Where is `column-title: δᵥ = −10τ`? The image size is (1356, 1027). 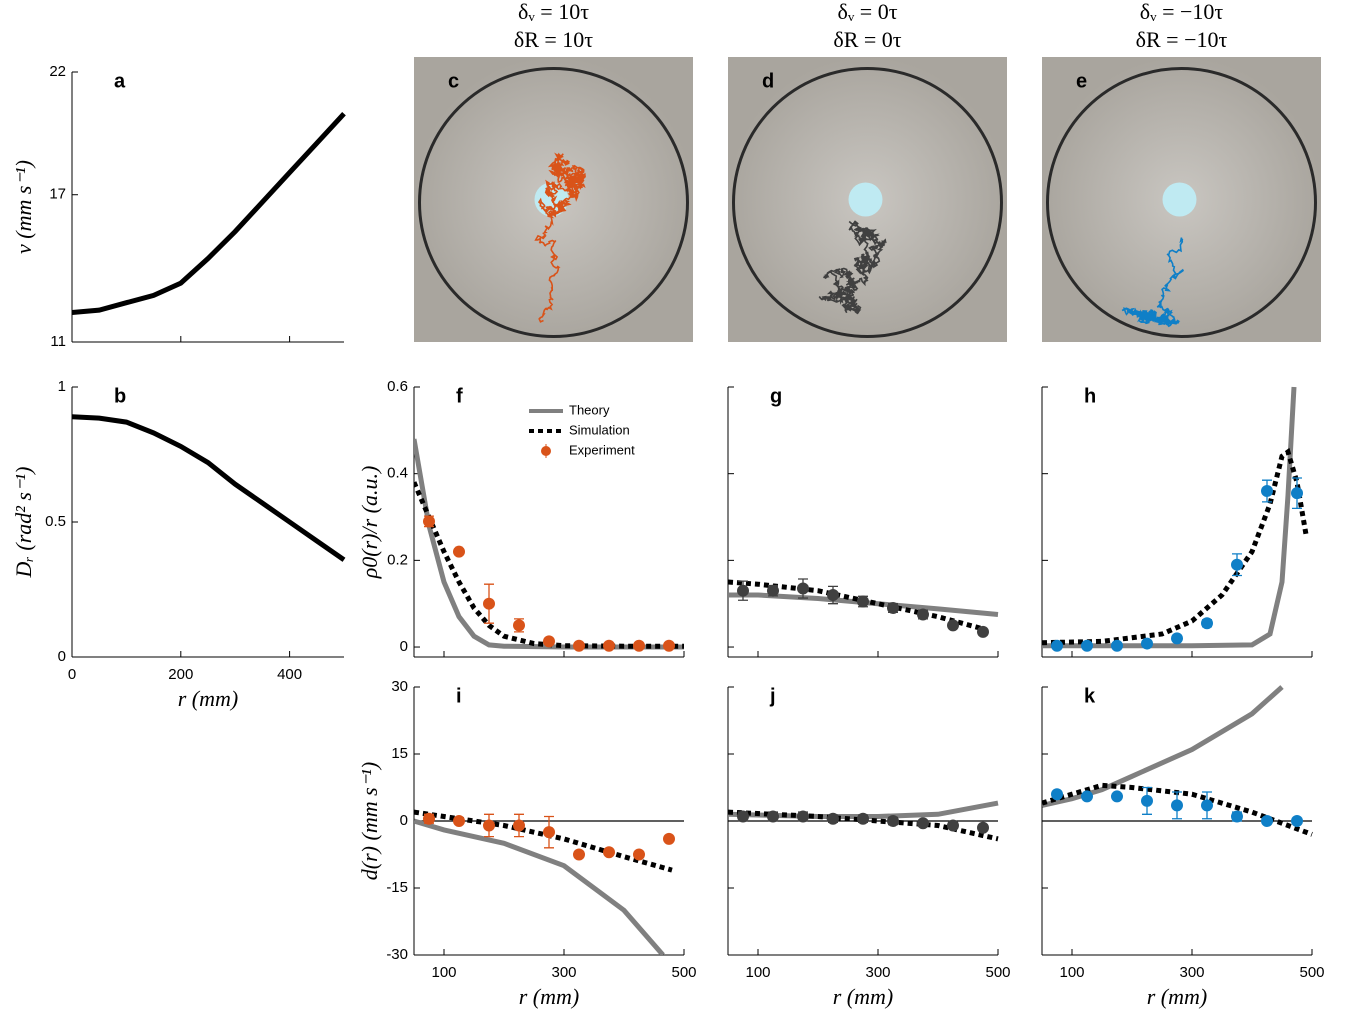 column-title: δᵥ = −10τ is located at coordinates (1182, 12).